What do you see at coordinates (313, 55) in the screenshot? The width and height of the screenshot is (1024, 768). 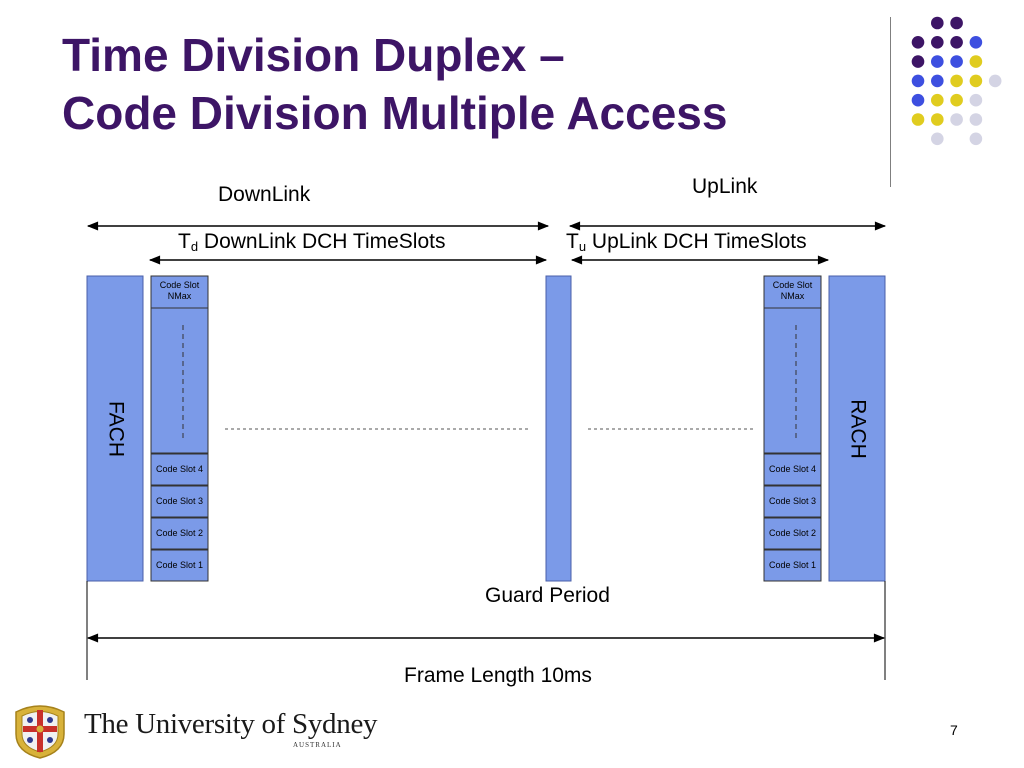 I see `title-line-1: Time Division Duplex –` at bounding box center [313, 55].